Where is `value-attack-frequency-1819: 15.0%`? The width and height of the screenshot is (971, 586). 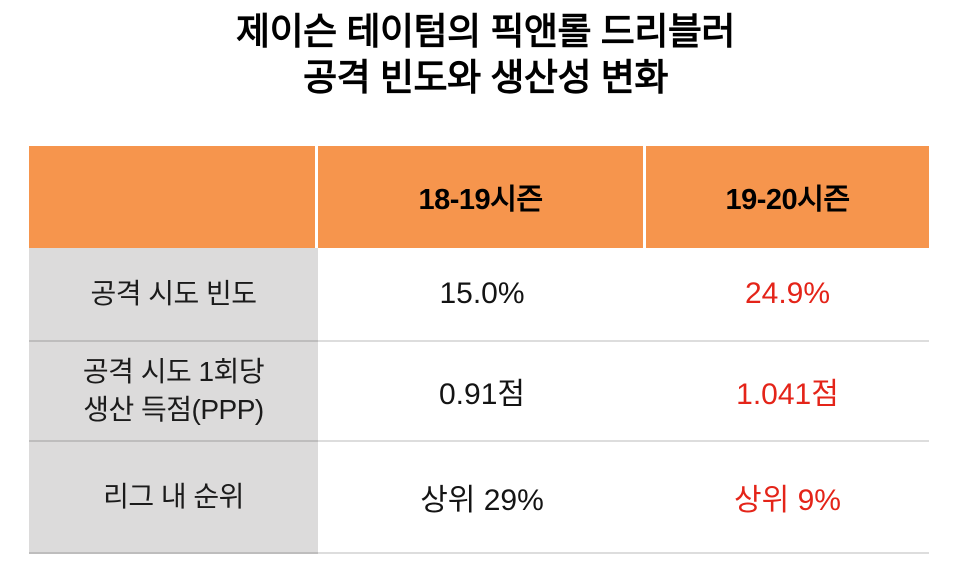
value-attack-frequency-1819: 15.0% is located at coordinates (482, 294).